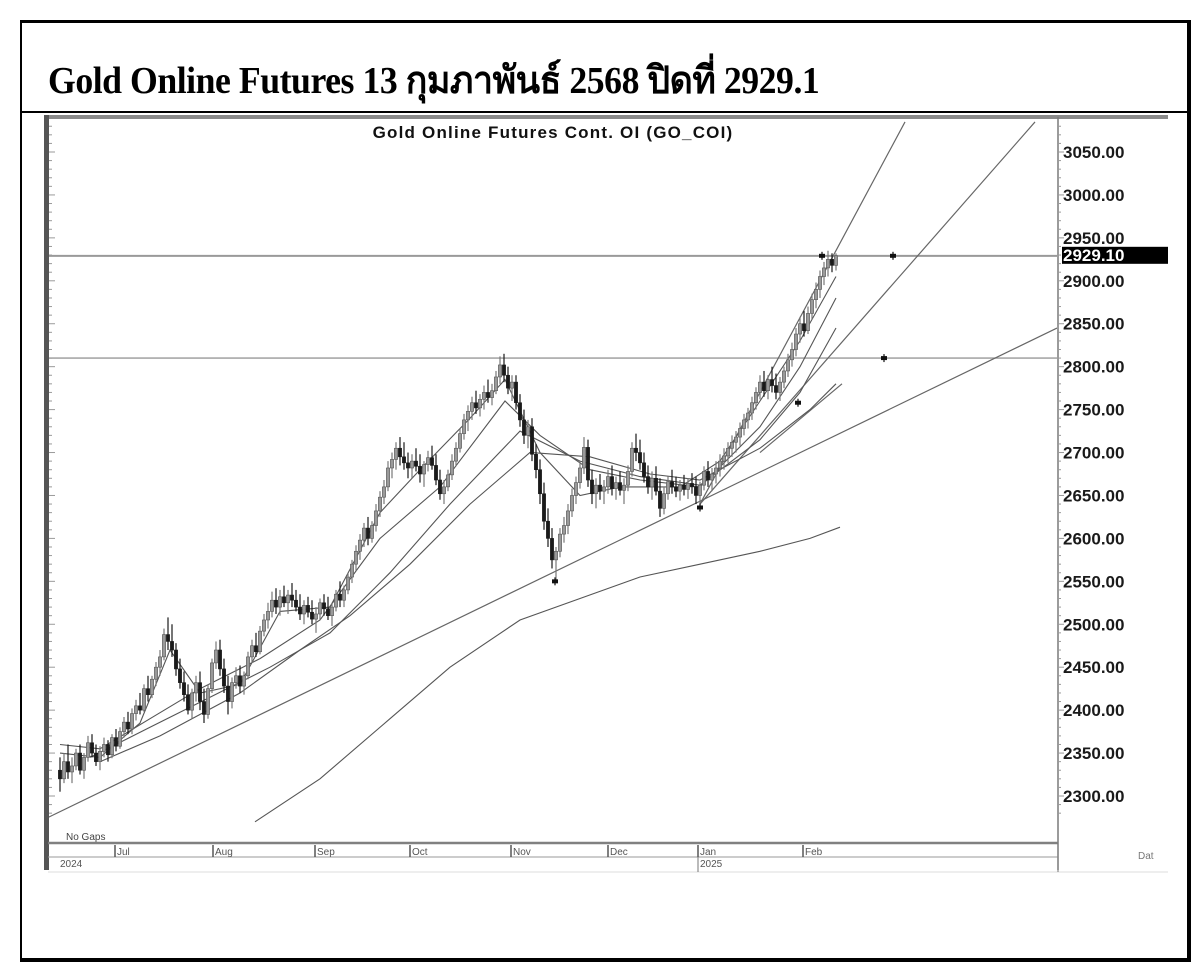 The width and height of the screenshot is (1200, 969). What do you see at coordinates (619, 852) in the screenshot?
I see `month-label: Dec` at bounding box center [619, 852].